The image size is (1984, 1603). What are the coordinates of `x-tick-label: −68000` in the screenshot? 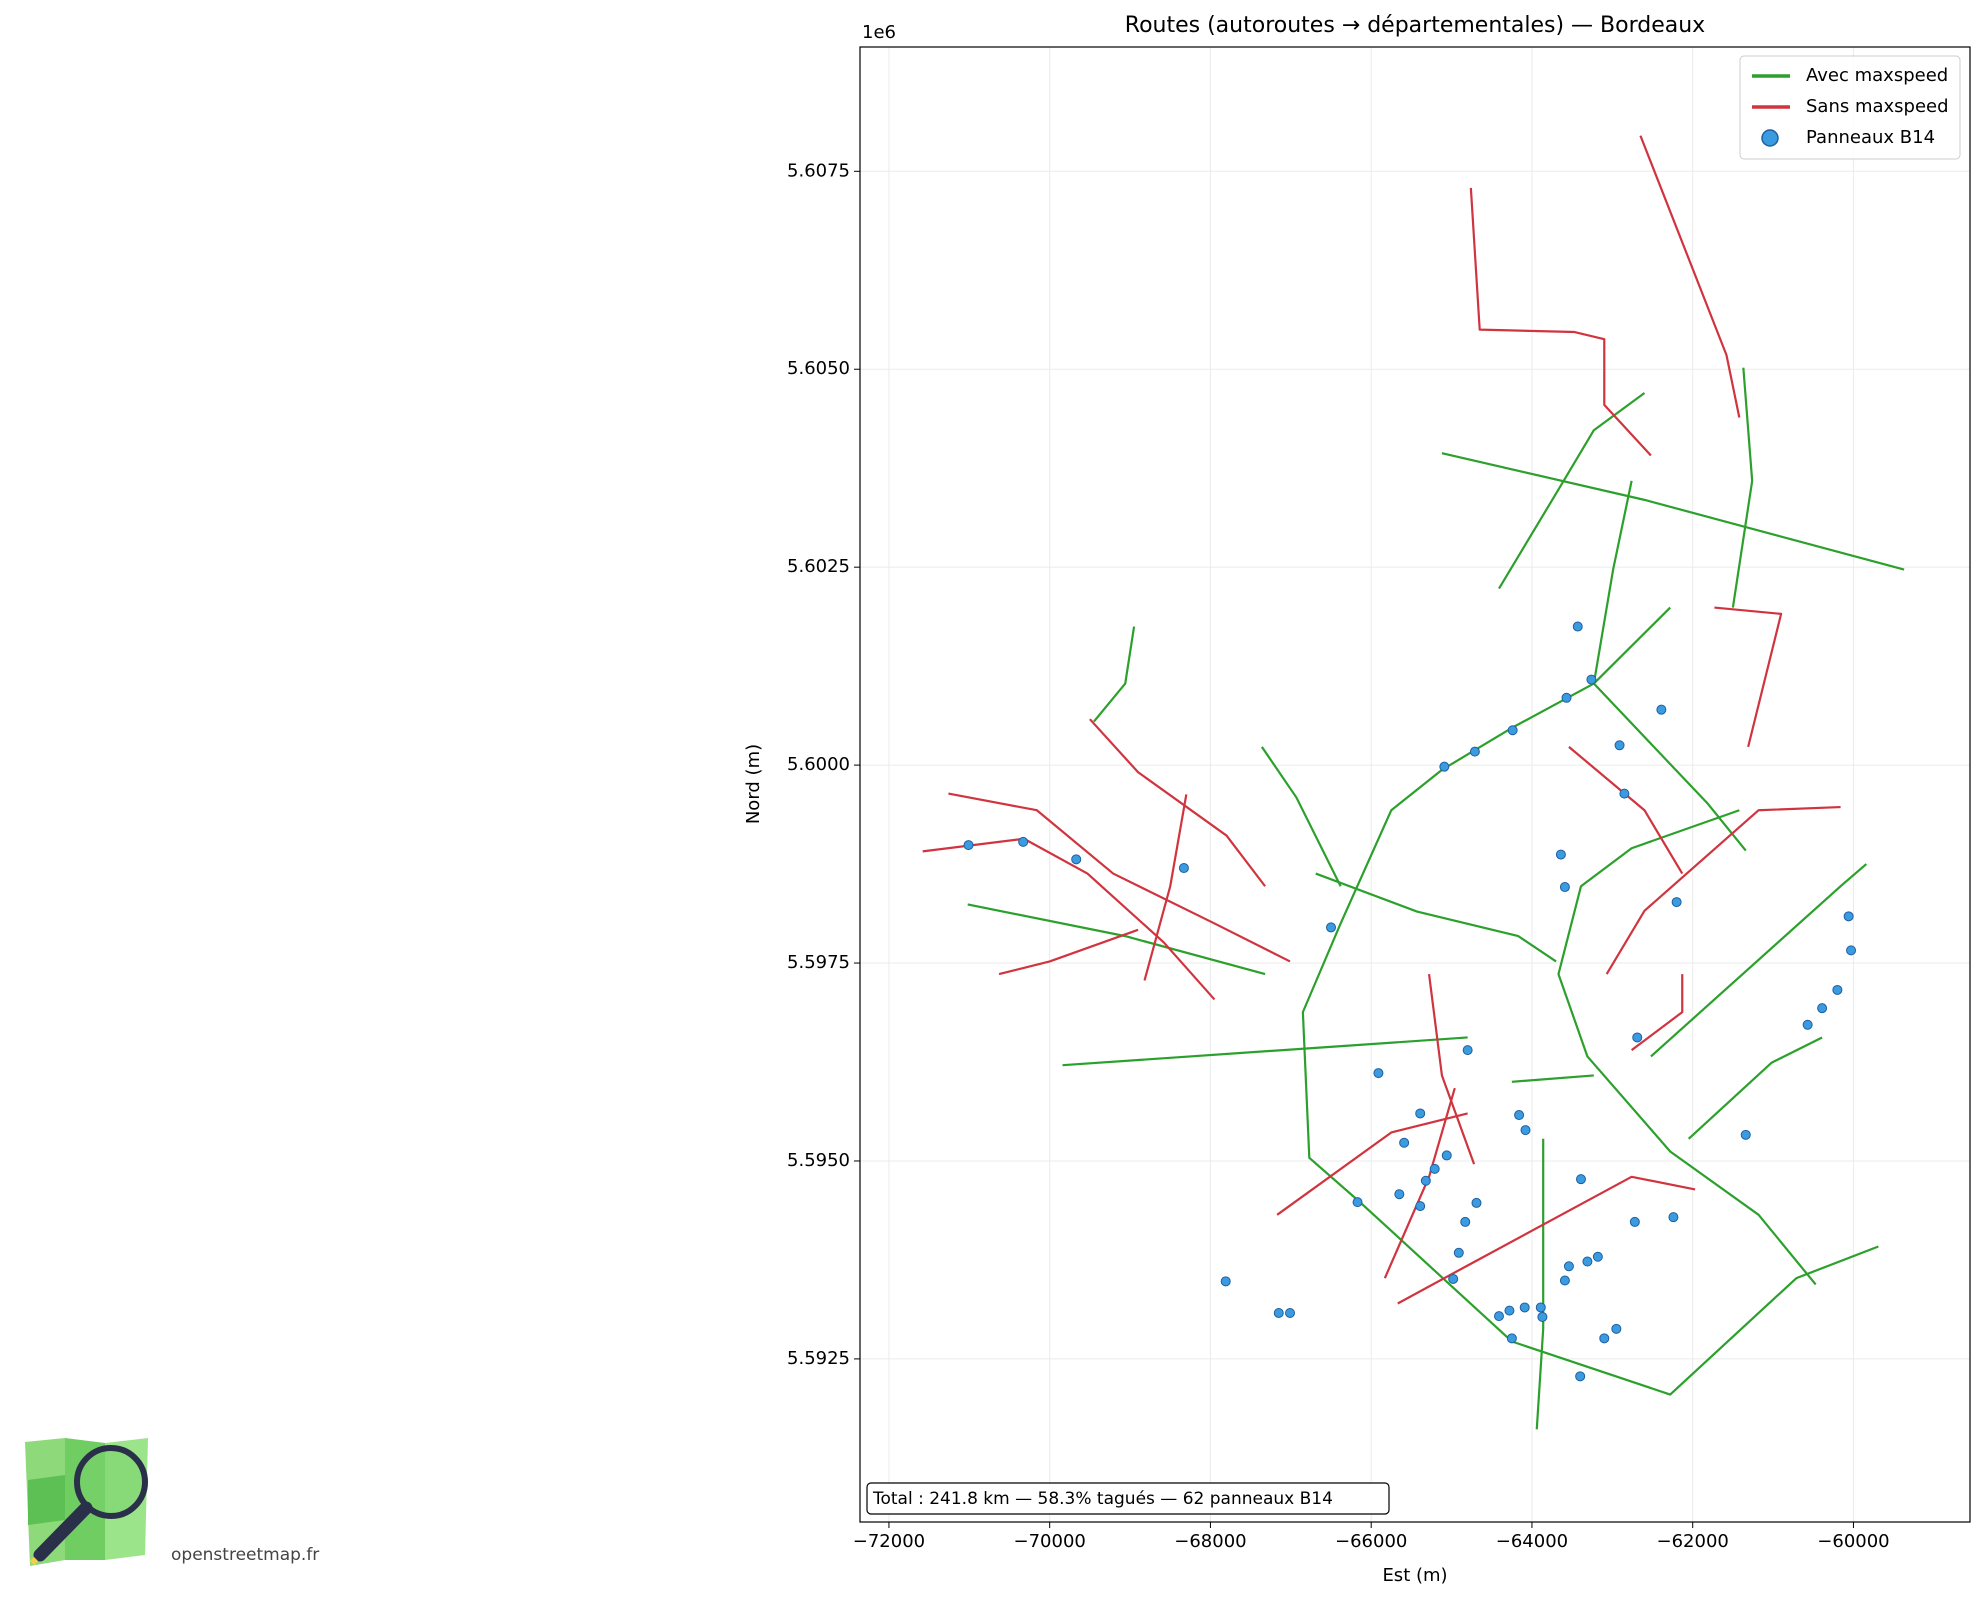 It's located at (1210, 1541).